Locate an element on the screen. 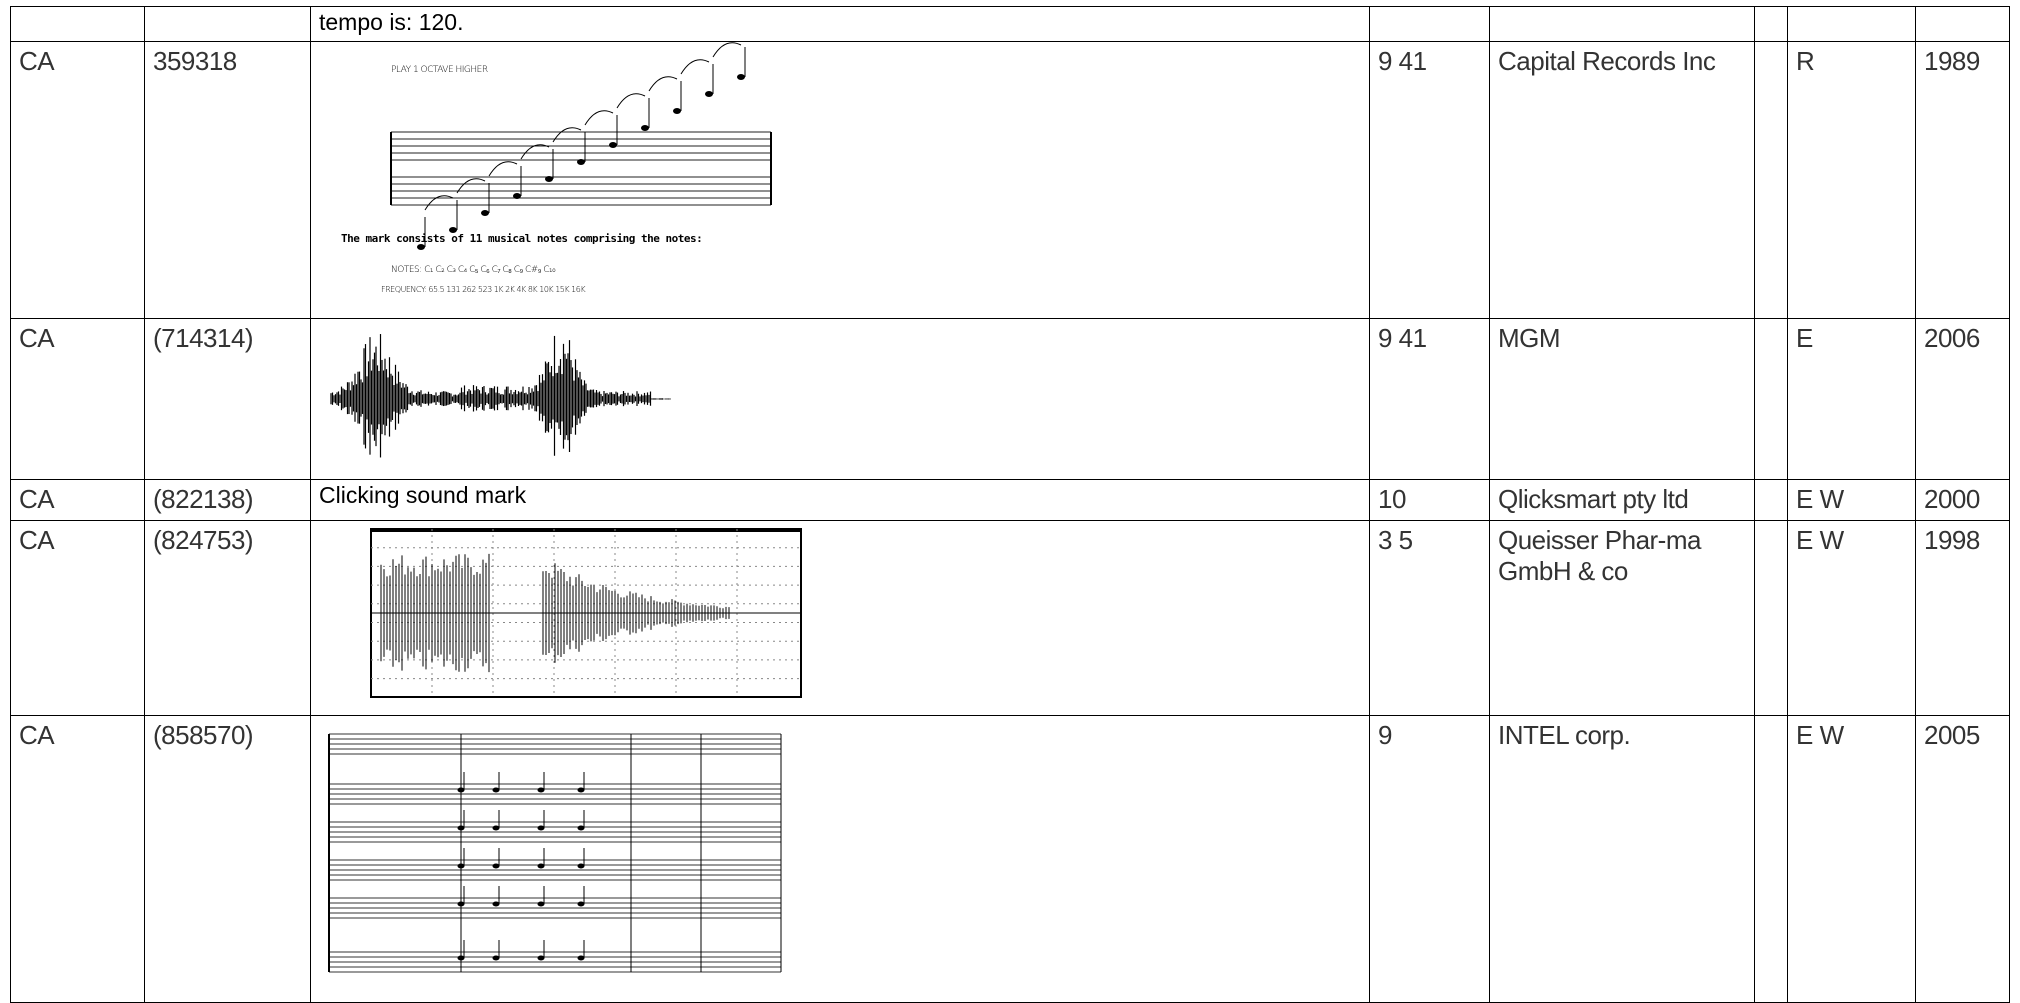  cell: tempo is: 120. is located at coordinates (840, 24).